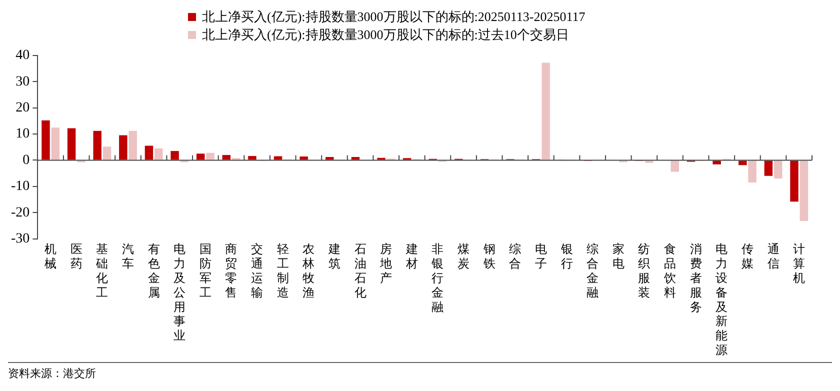 The width and height of the screenshot is (840, 391). What do you see at coordinates (76, 256) in the screenshot?
I see `x-tick-label: 医药` at bounding box center [76, 256].